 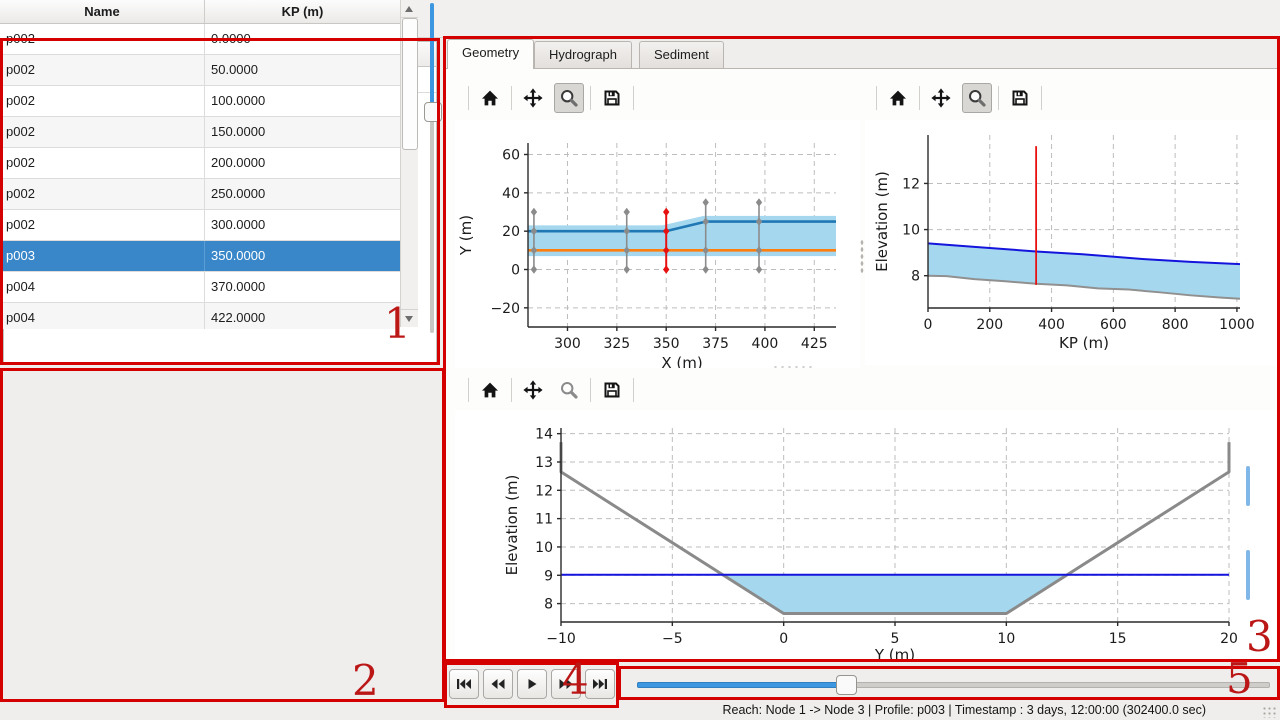 I want to click on svg-text: 11, so click(x=544, y=520).